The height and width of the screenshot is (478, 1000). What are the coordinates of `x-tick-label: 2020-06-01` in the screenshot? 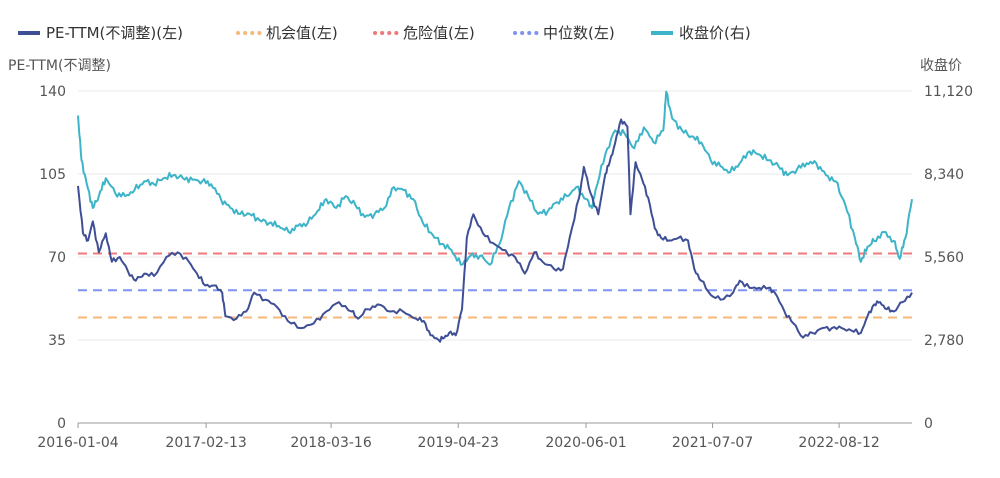 It's located at (585, 443).